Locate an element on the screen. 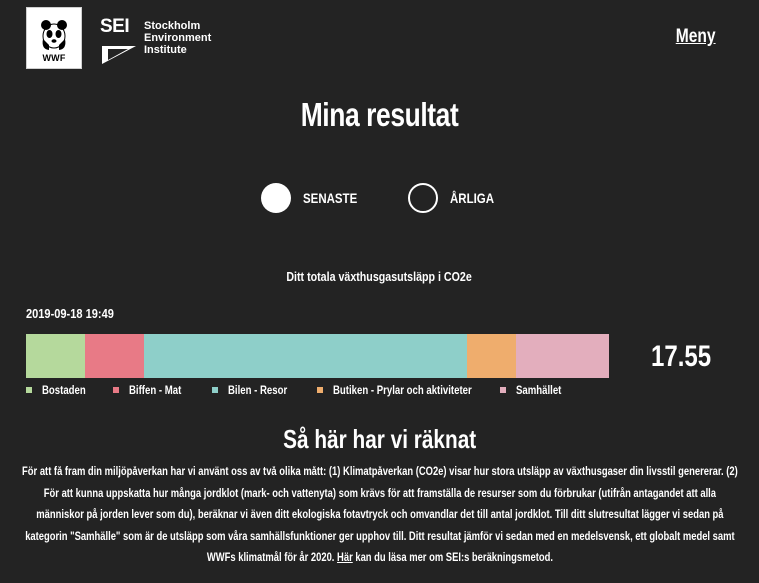  wwf-label: WWF is located at coordinates (54, 58).